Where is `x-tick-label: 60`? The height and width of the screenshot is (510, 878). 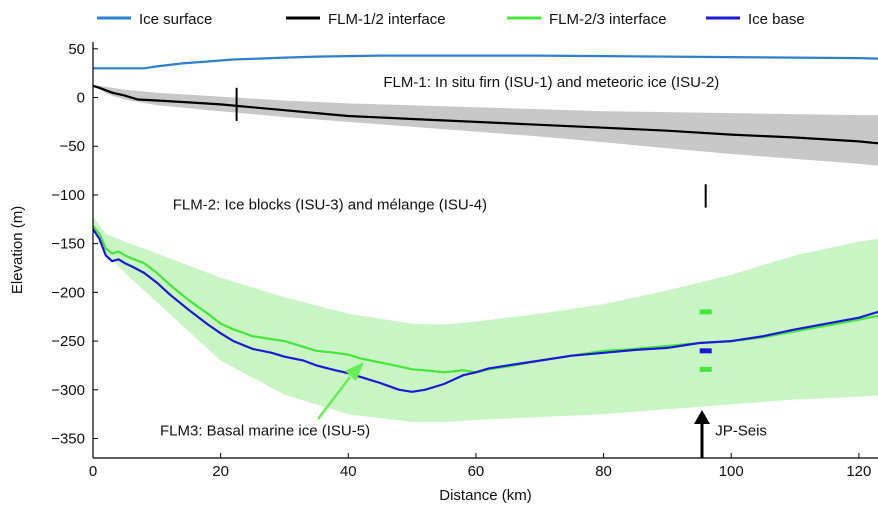
x-tick-label: 60 is located at coordinates (476, 471).